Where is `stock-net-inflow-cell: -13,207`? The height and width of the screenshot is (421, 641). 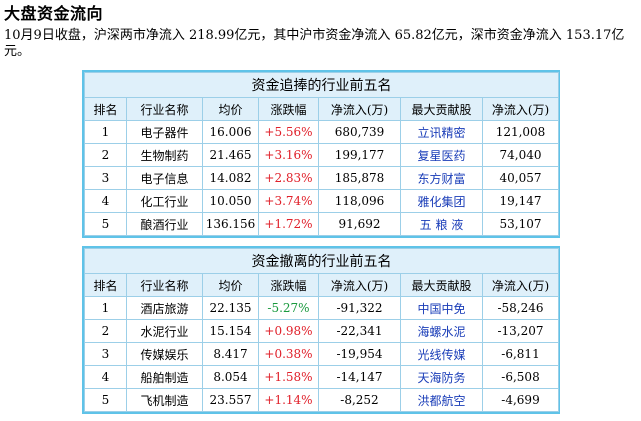
stock-net-inflow-cell: -13,207 is located at coordinates (520, 331).